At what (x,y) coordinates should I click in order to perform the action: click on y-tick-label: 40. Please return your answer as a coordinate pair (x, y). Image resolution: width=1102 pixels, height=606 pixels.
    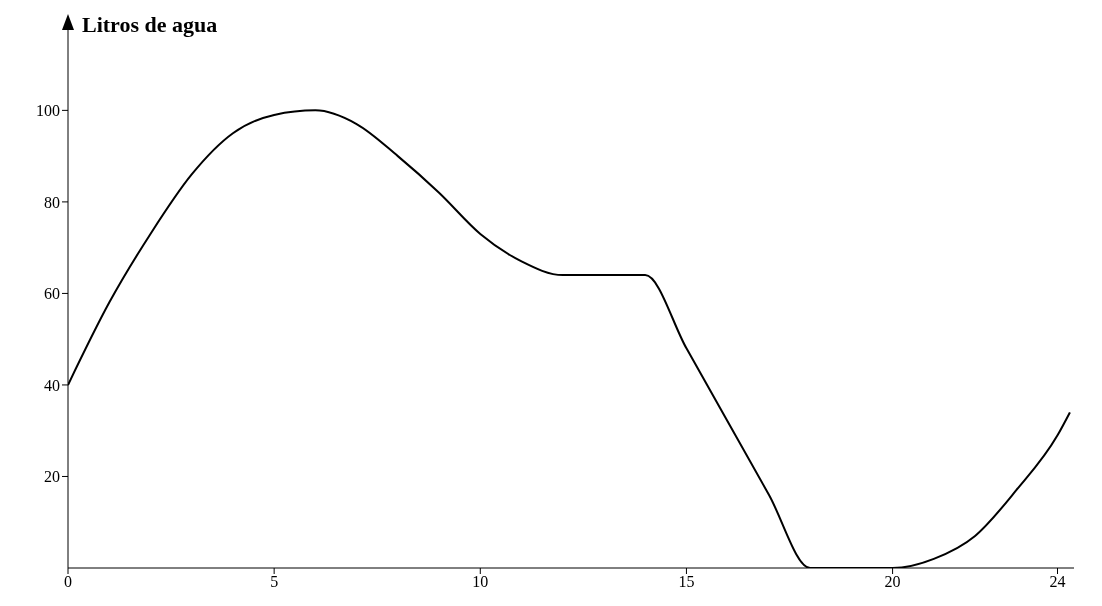
    Looking at the image, I should click on (52, 385).